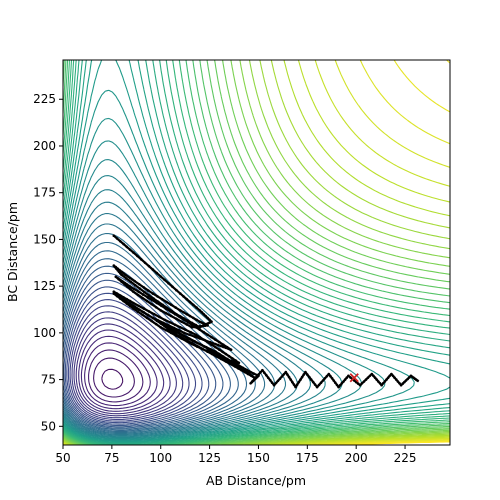  What do you see at coordinates (405, 458) in the screenshot?
I see `x-tick-label: 225` at bounding box center [405, 458].